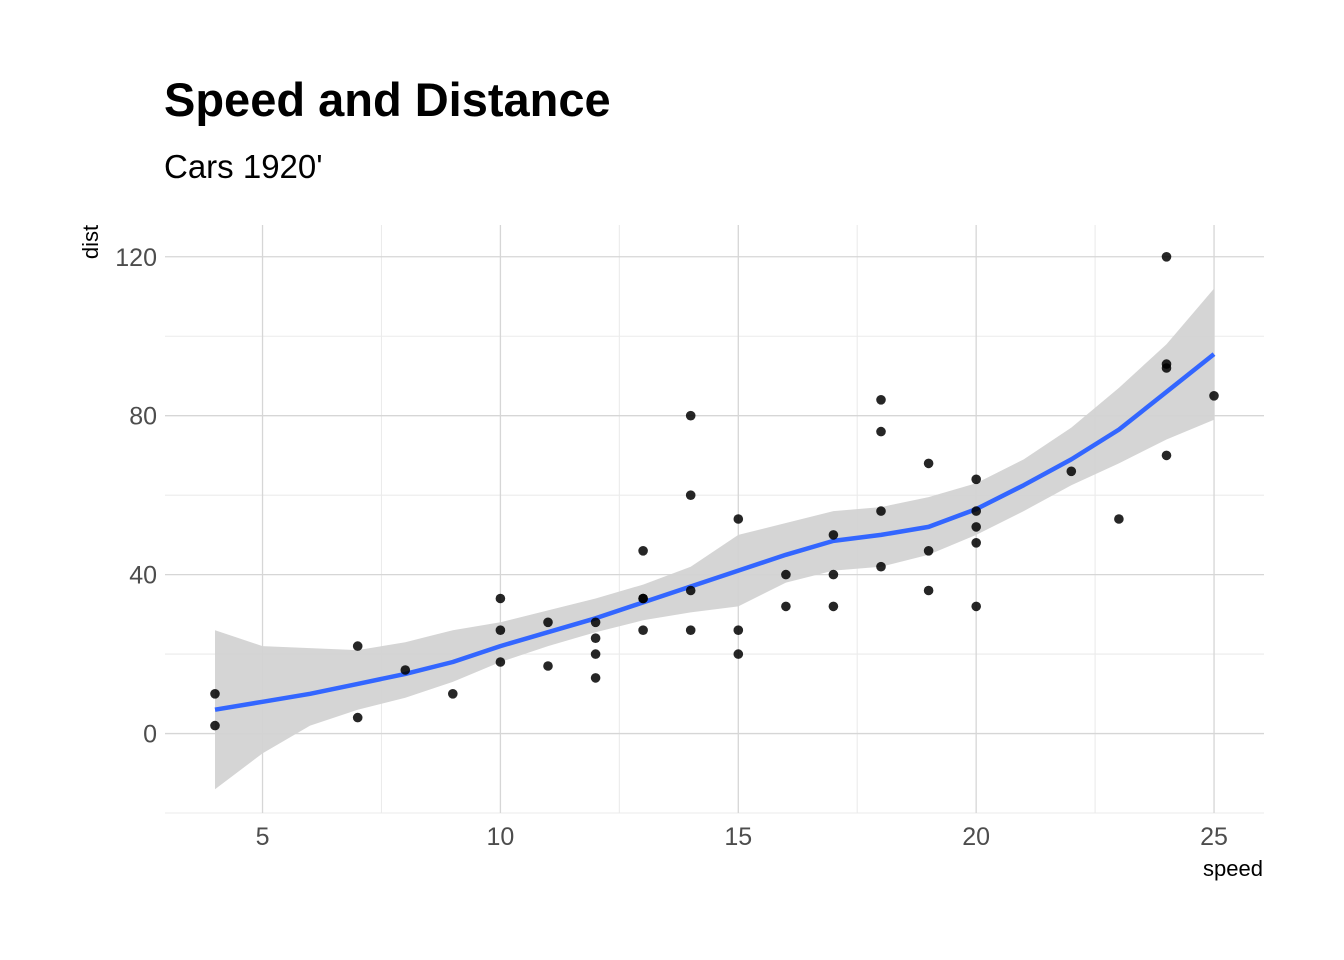  What do you see at coordinates (90, 242) in the screenshot?
I see `y-axis-title: dist` at bounding box center [90, 242].